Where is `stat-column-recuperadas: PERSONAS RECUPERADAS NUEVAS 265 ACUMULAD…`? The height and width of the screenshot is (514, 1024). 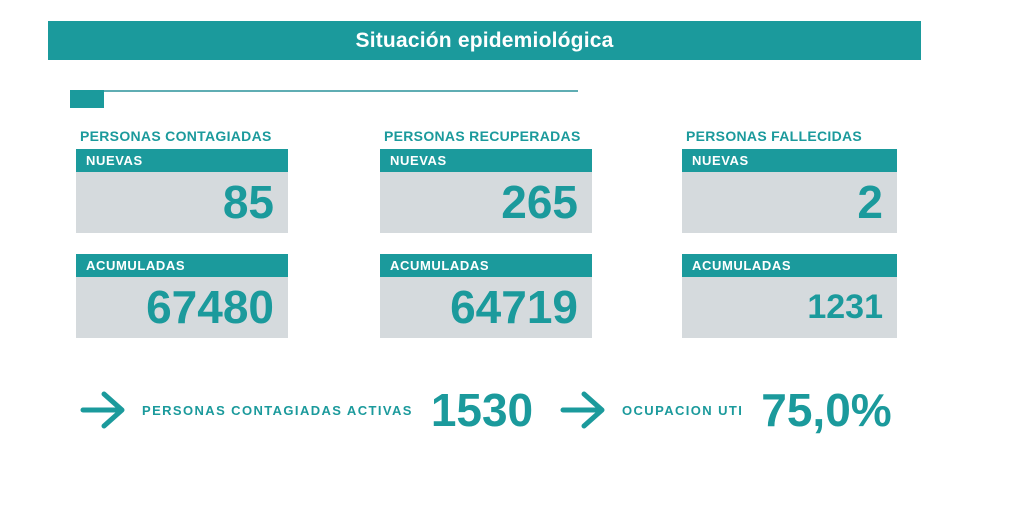 stat-column-recuperadas: PERSONAS RECUPERADAS NUEVAS 265 ACUMULAD… is located at coordinates (486, 233).